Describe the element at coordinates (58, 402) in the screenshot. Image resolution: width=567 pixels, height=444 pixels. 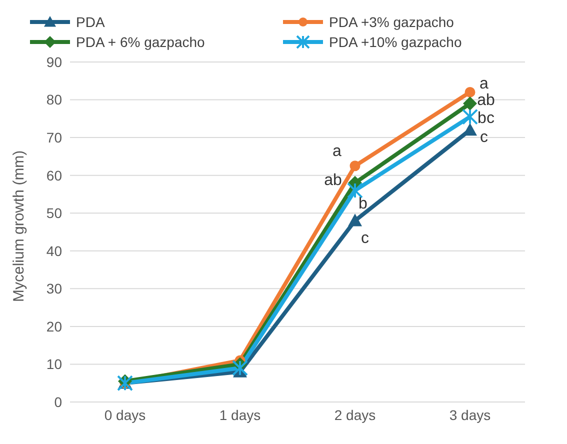
I see `y-tick-label: 0` at that location.